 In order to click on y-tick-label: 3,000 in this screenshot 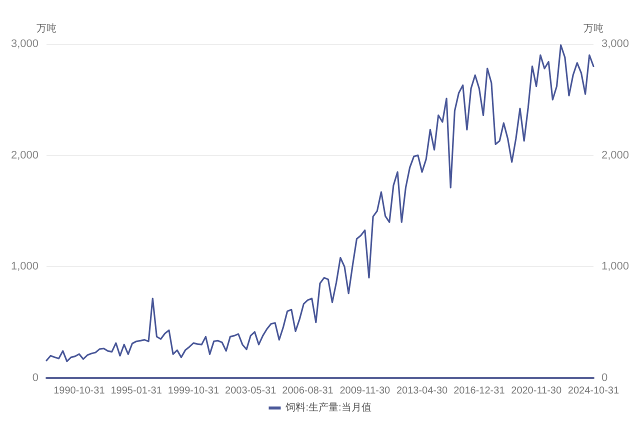, I will do `click(24, 44)`.